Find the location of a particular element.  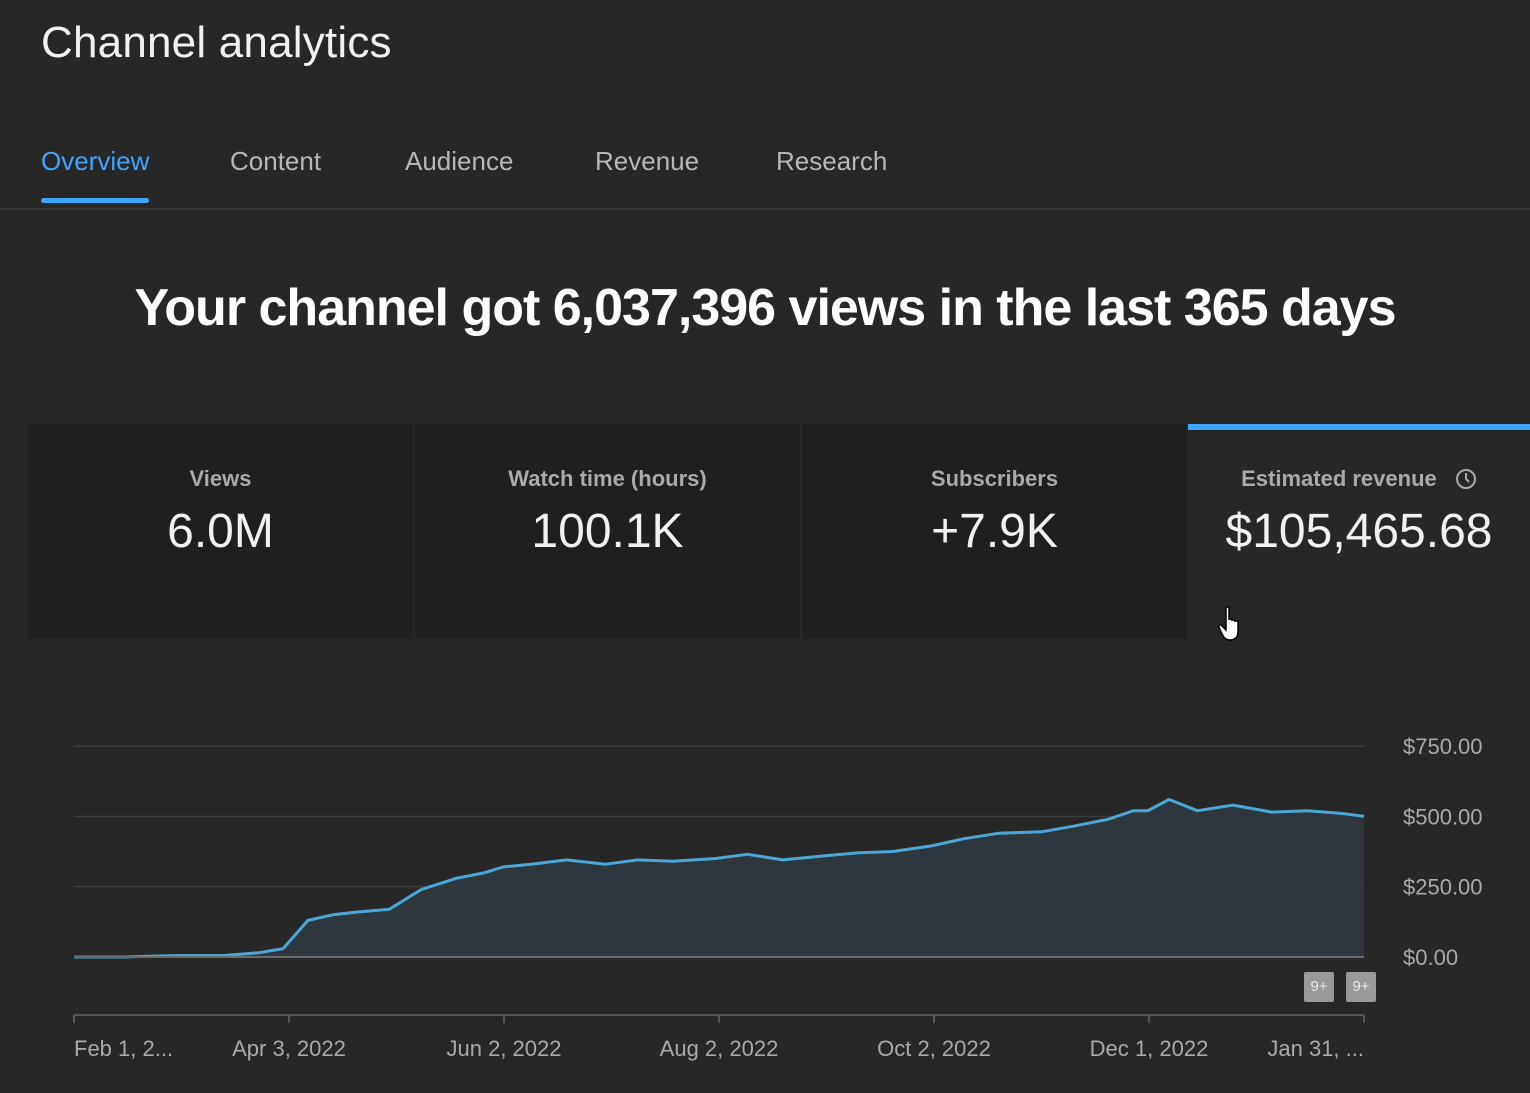

metric-card-subscribers: Subscribers +7.9K is located at coordinates (994, 531).